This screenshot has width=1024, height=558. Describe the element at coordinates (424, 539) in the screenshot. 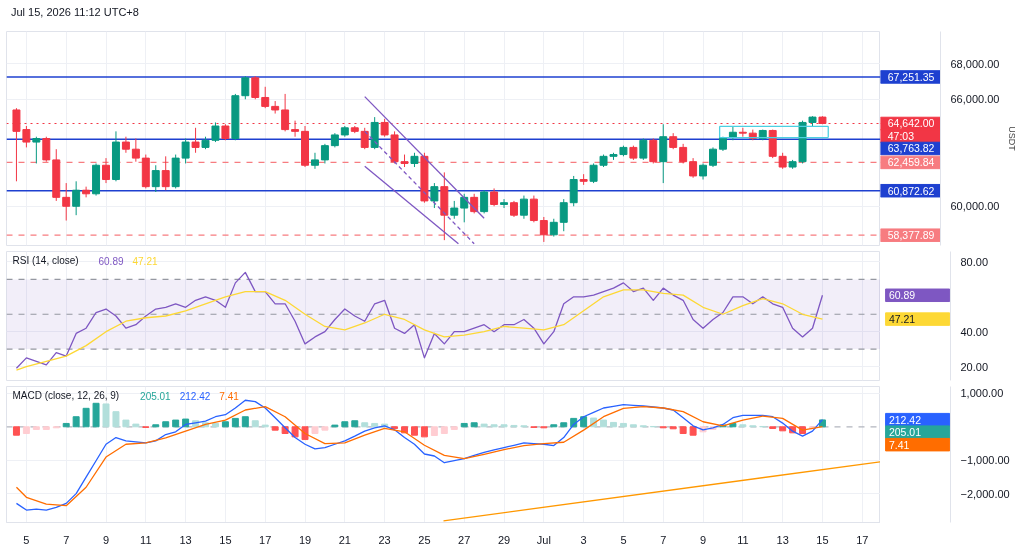

I see `x-tick-label: 25` at that location.